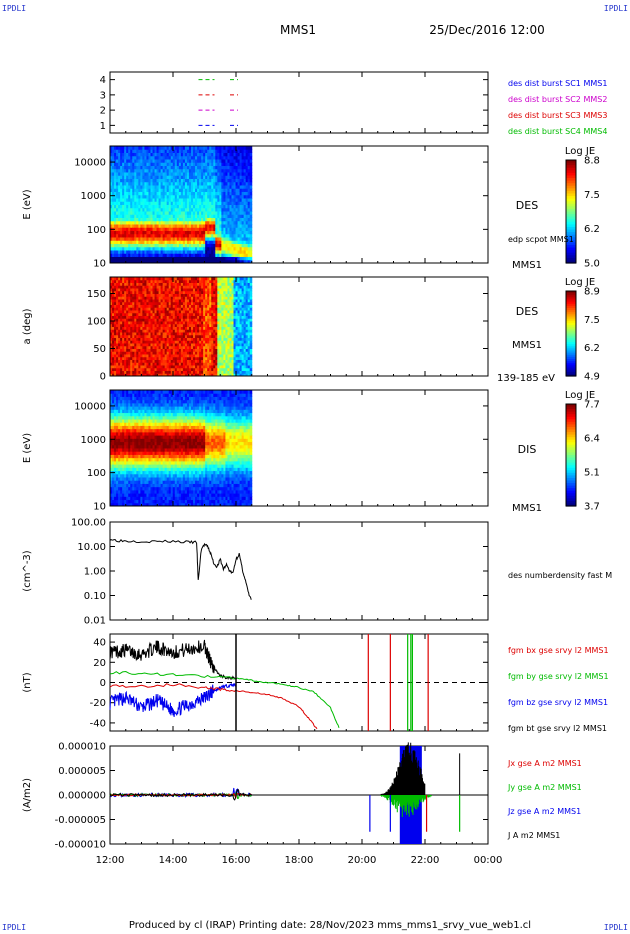 This screenshot has height=934, width=630. Describe the element at coordinates (93, 196) in the screenshot. I see `des_energy-ytick-label: 1000` at that location.